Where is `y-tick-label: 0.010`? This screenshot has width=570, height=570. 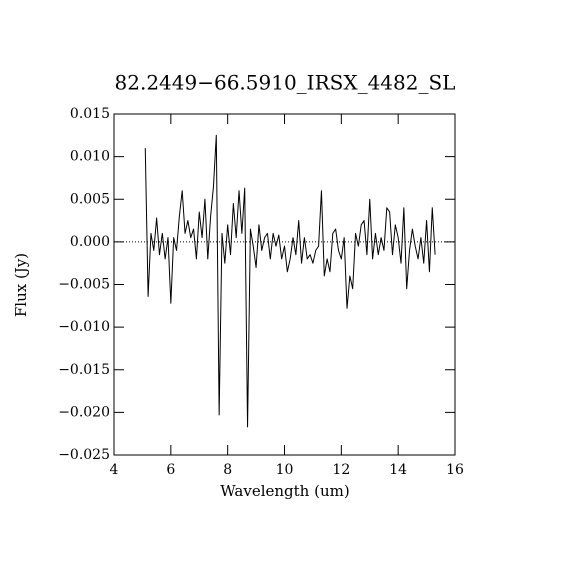
y-tick-label: 0.010 is located at coordinates (90, 157).